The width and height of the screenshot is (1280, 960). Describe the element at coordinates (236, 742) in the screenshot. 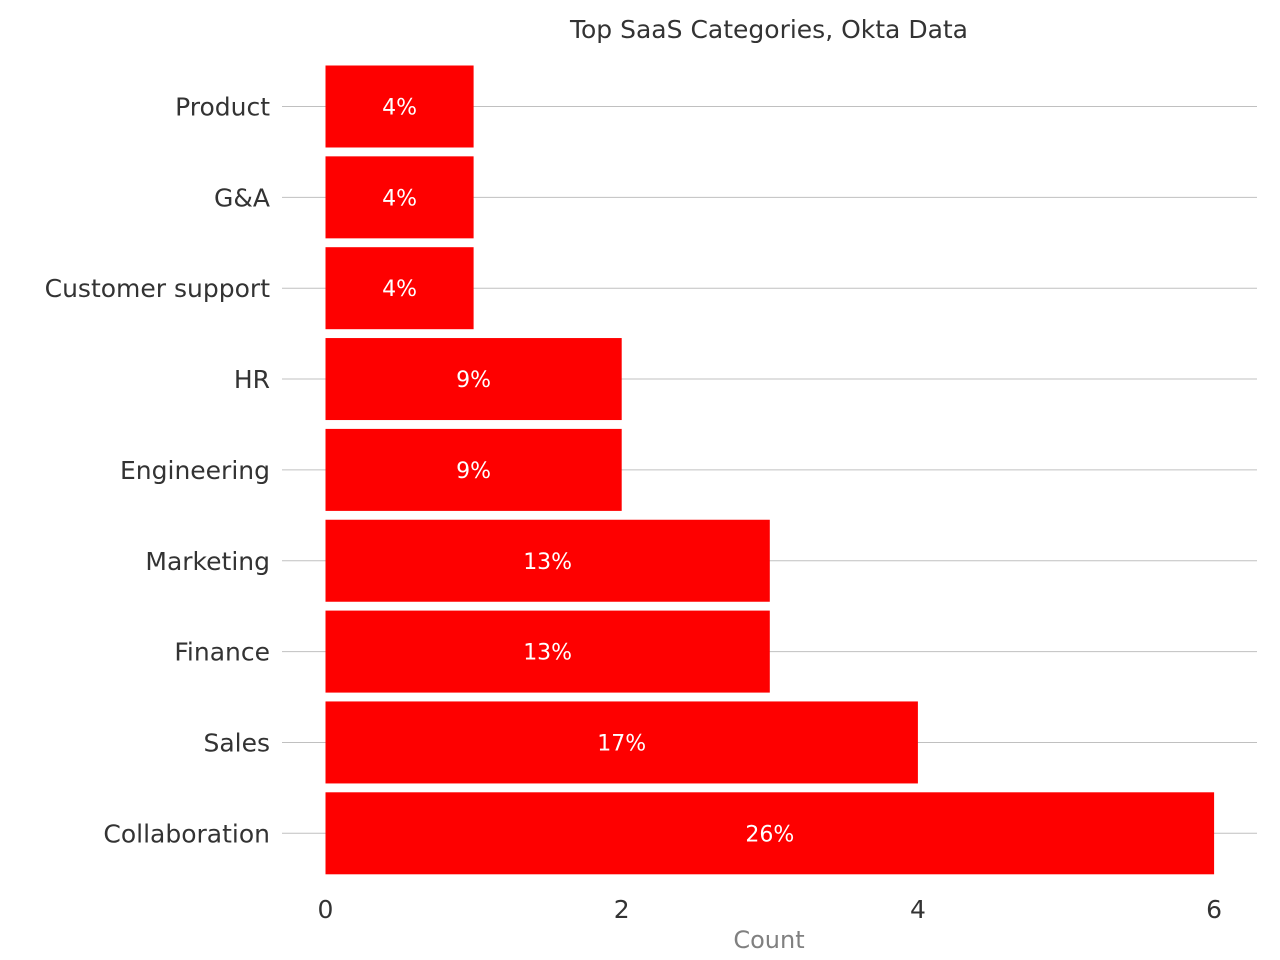

I see `category-label: Sales` at that location.